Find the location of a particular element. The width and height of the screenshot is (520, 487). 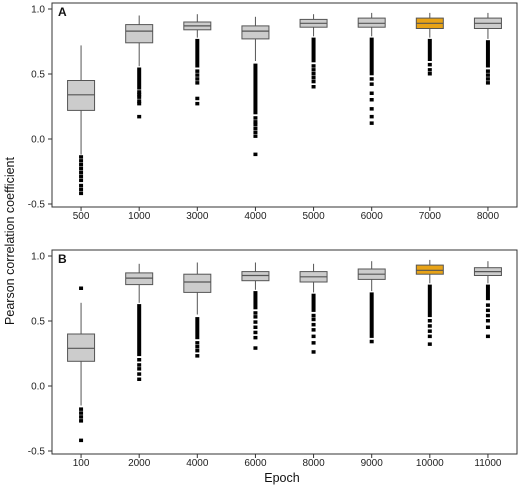

box-100: 100 is located at coordinates (81, 377).